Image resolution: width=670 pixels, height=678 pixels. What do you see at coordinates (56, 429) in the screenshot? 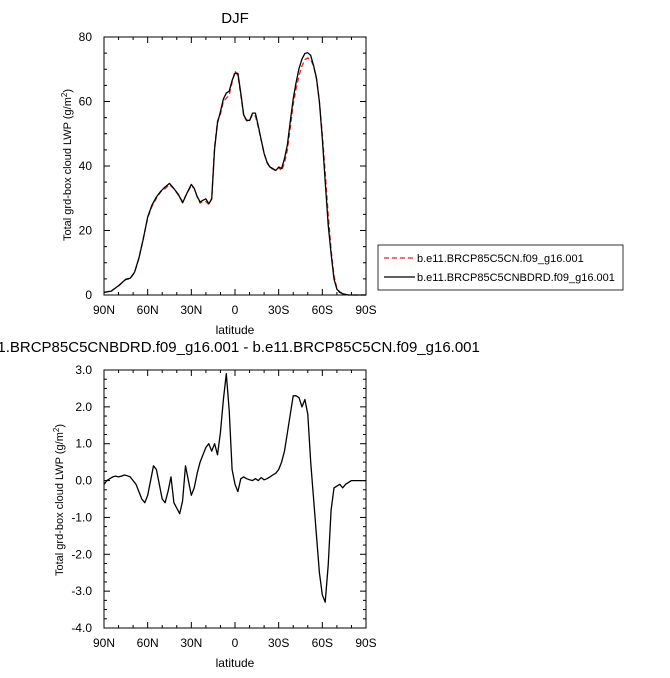
I see `bottom-y-axis-label-sup: 2` at bounding box center [56, 429].